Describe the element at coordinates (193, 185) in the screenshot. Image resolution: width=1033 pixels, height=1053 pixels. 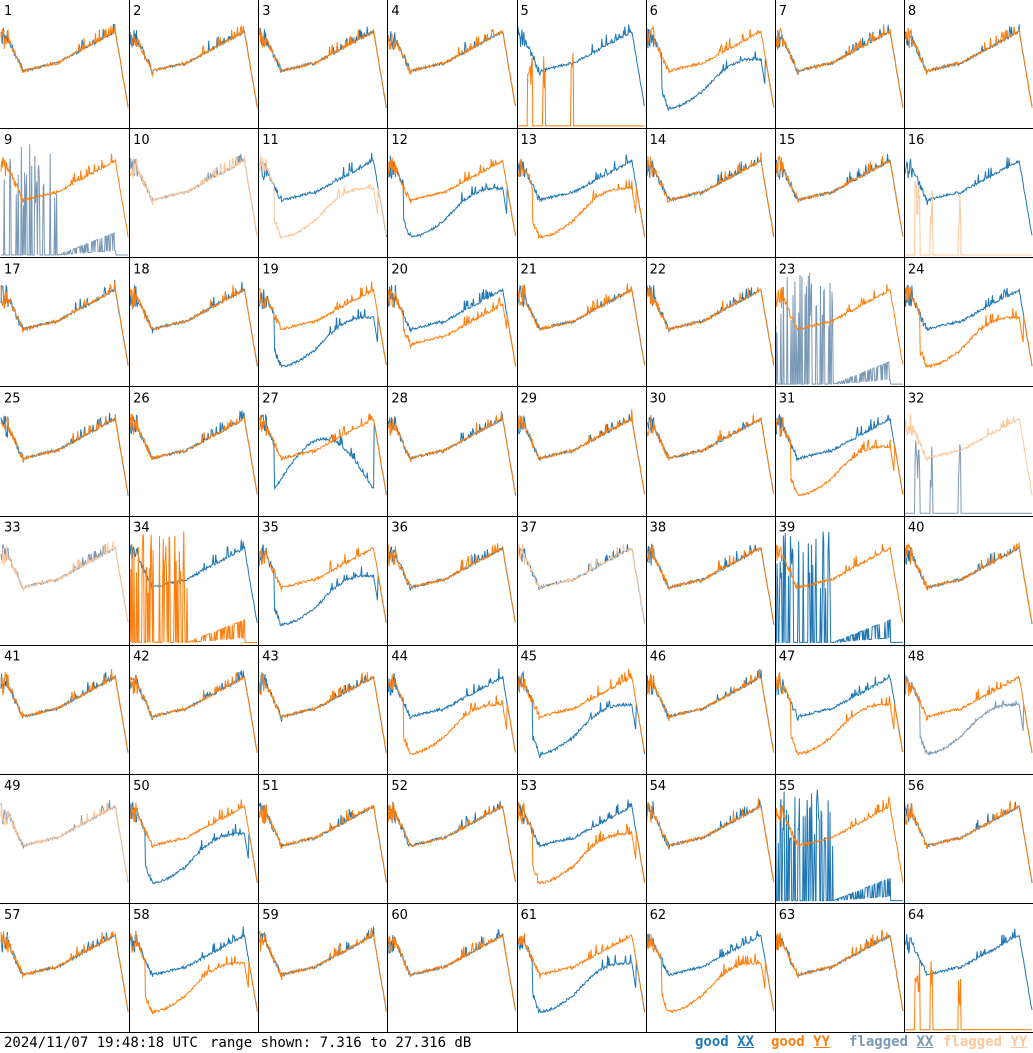
I see `panel-10: 10` at that location.